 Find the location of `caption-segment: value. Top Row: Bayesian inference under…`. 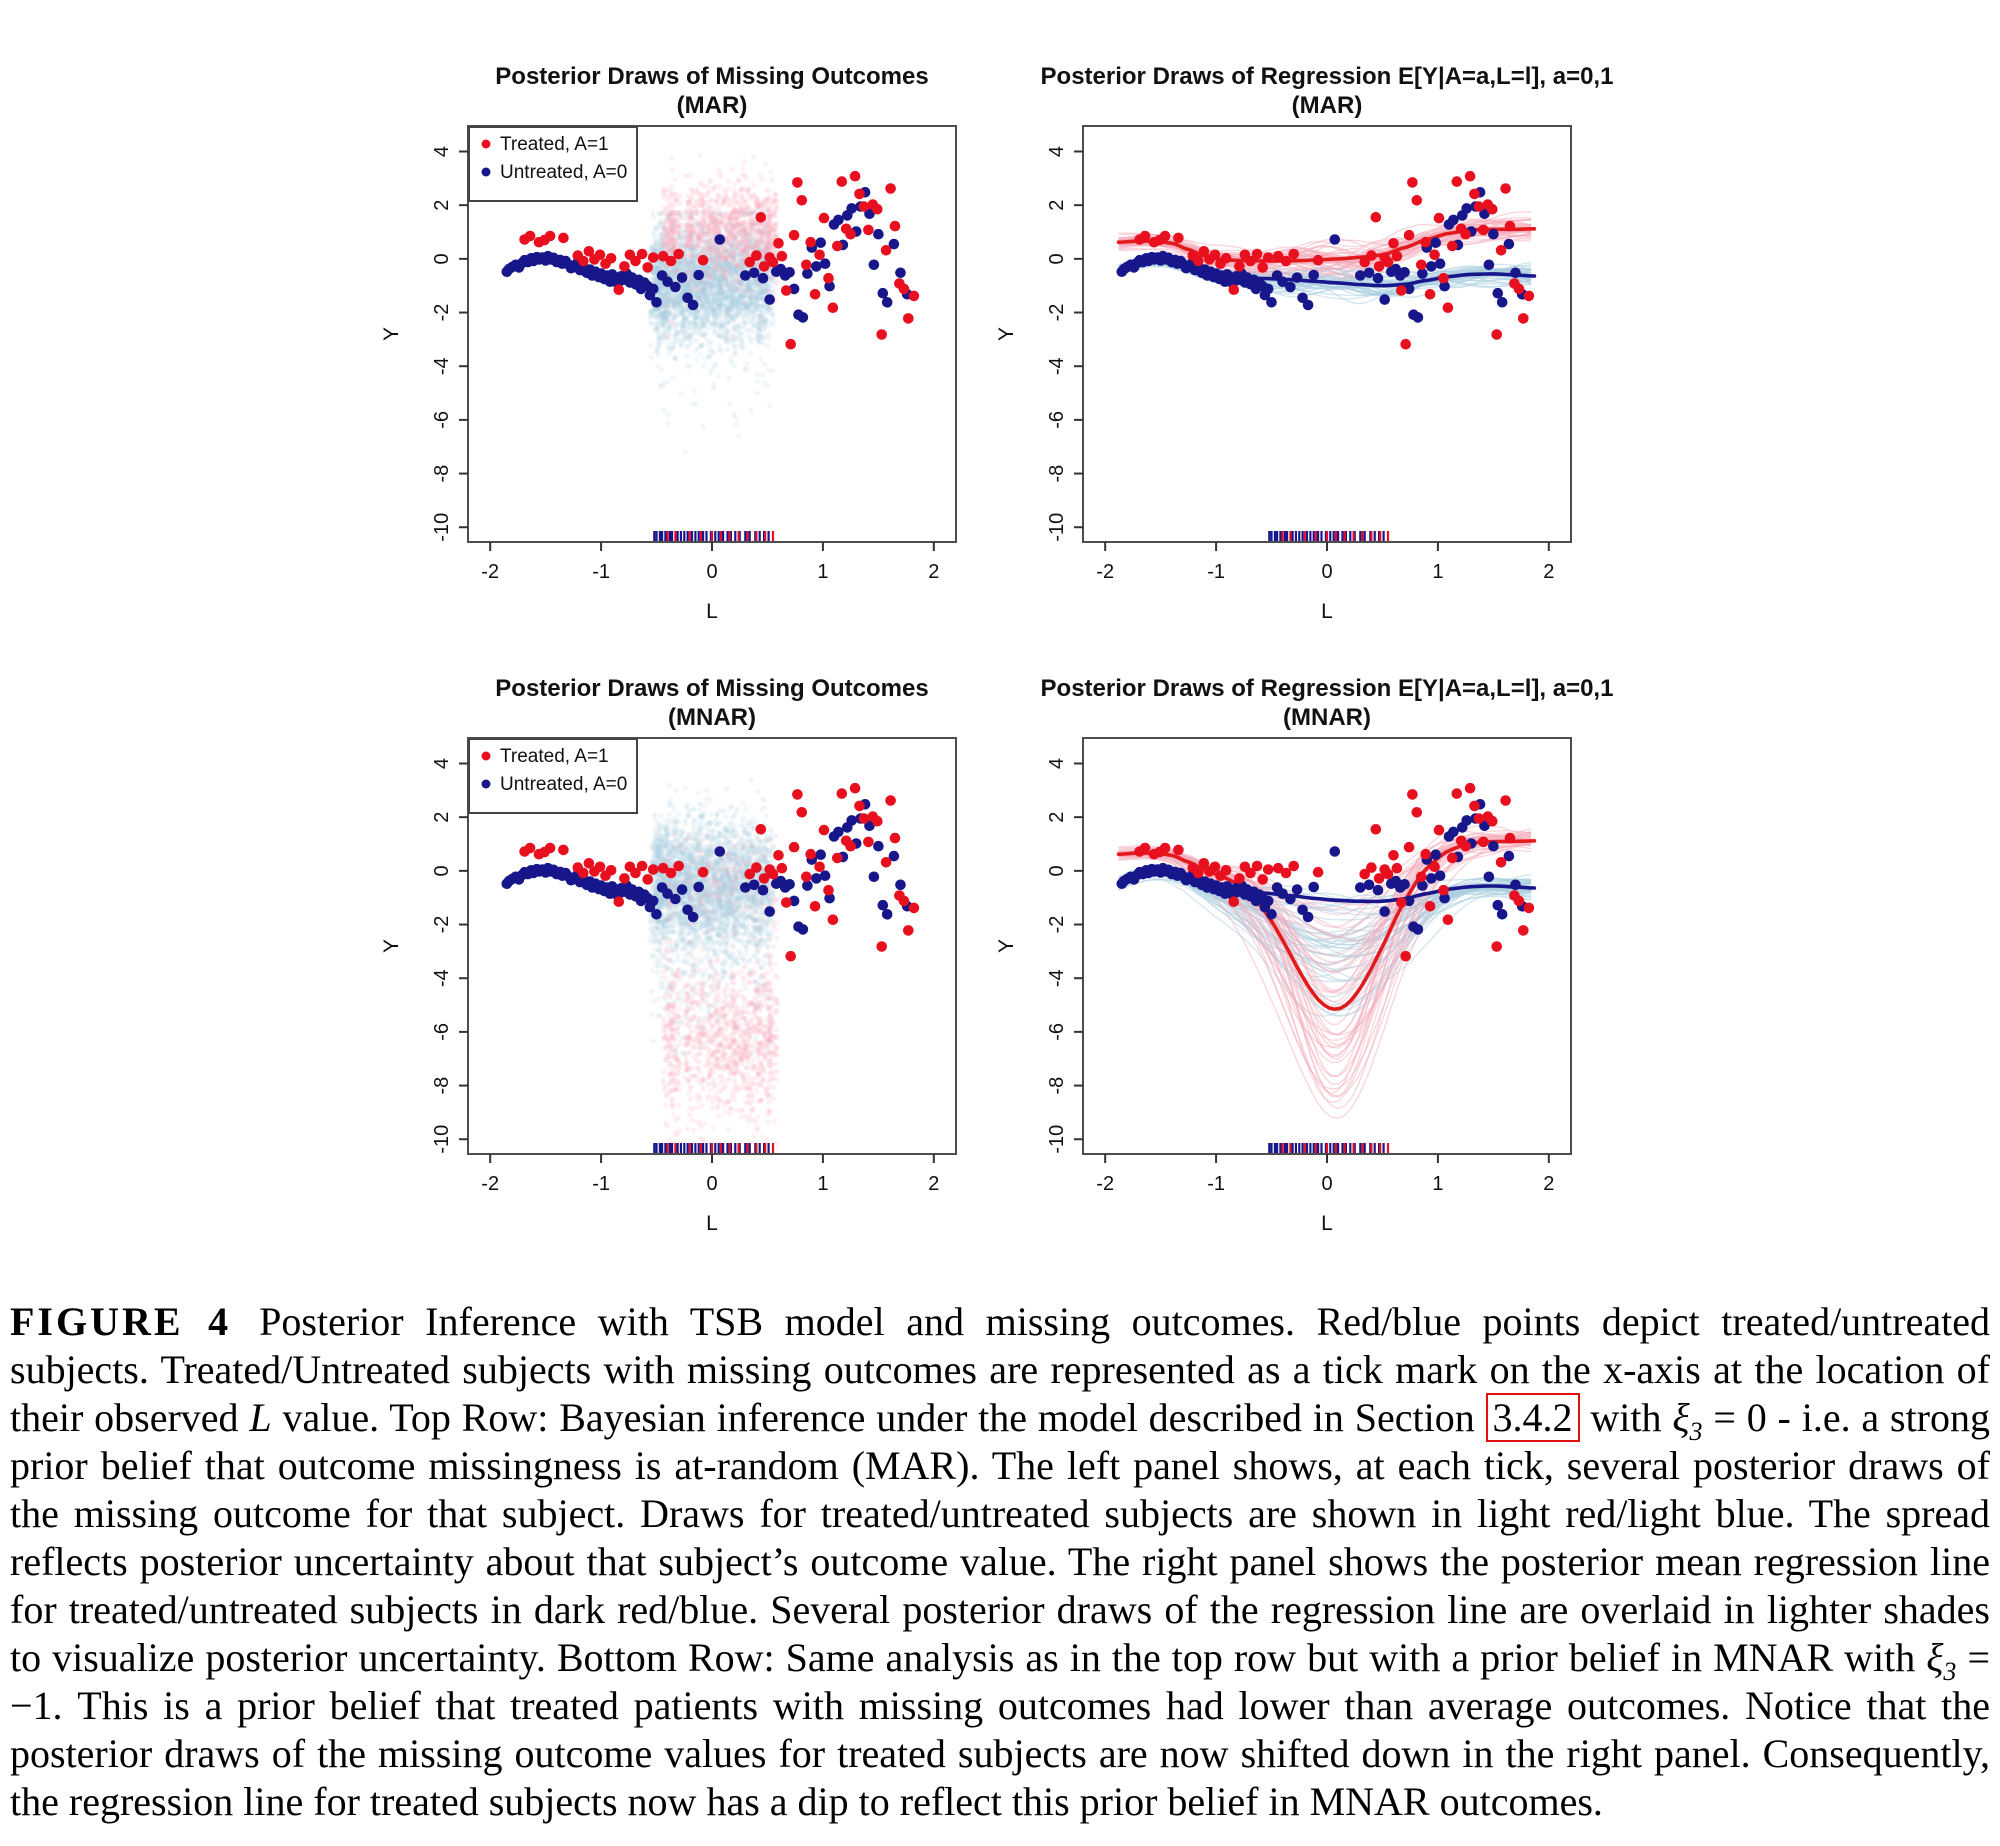

caption-segment: value. Top Row: Bayesian inference under… is located at coordinates (878, 1417).